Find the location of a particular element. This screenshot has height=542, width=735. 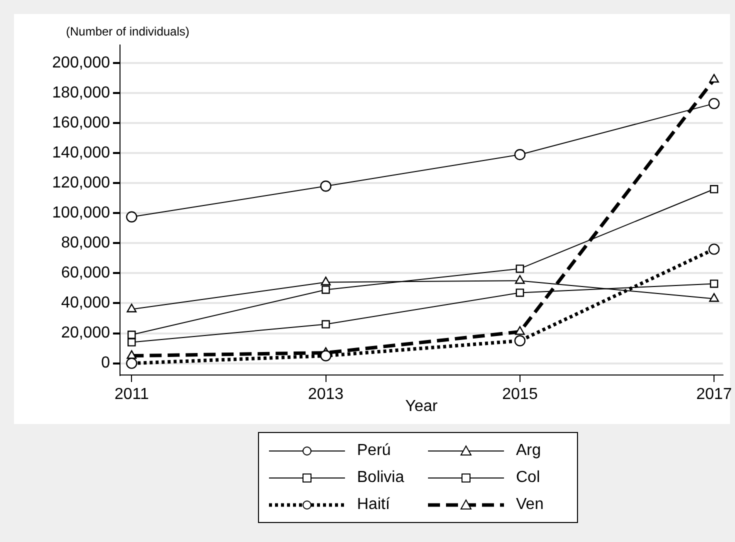

legend-label: Arg is located at coordinates (528, 451).